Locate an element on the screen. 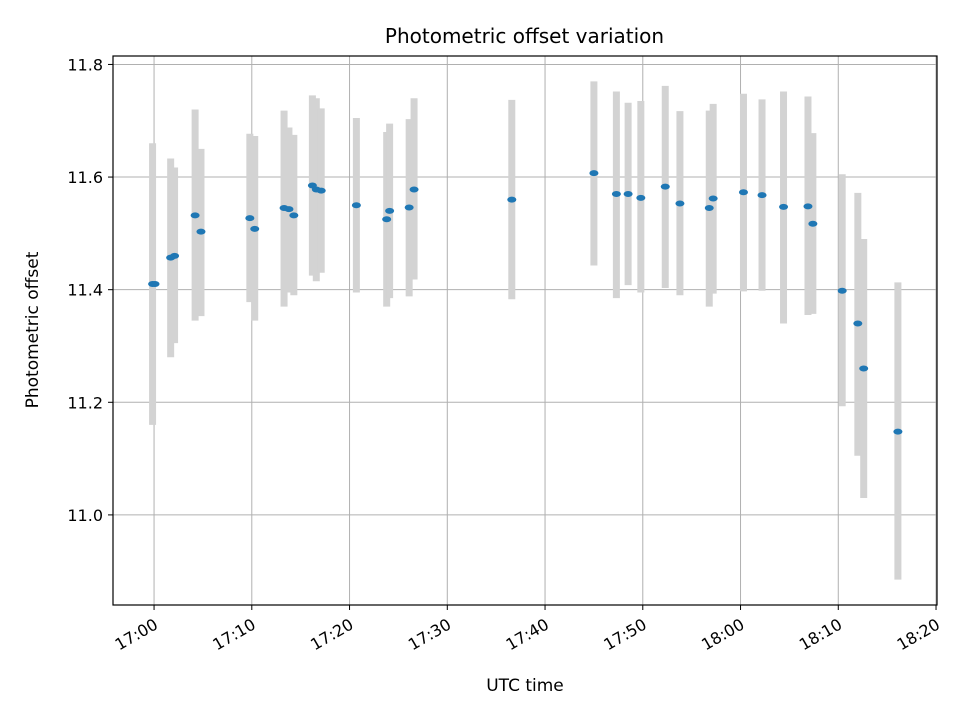  x-tick-label: 17:50 is located at coordinates (624, 635).